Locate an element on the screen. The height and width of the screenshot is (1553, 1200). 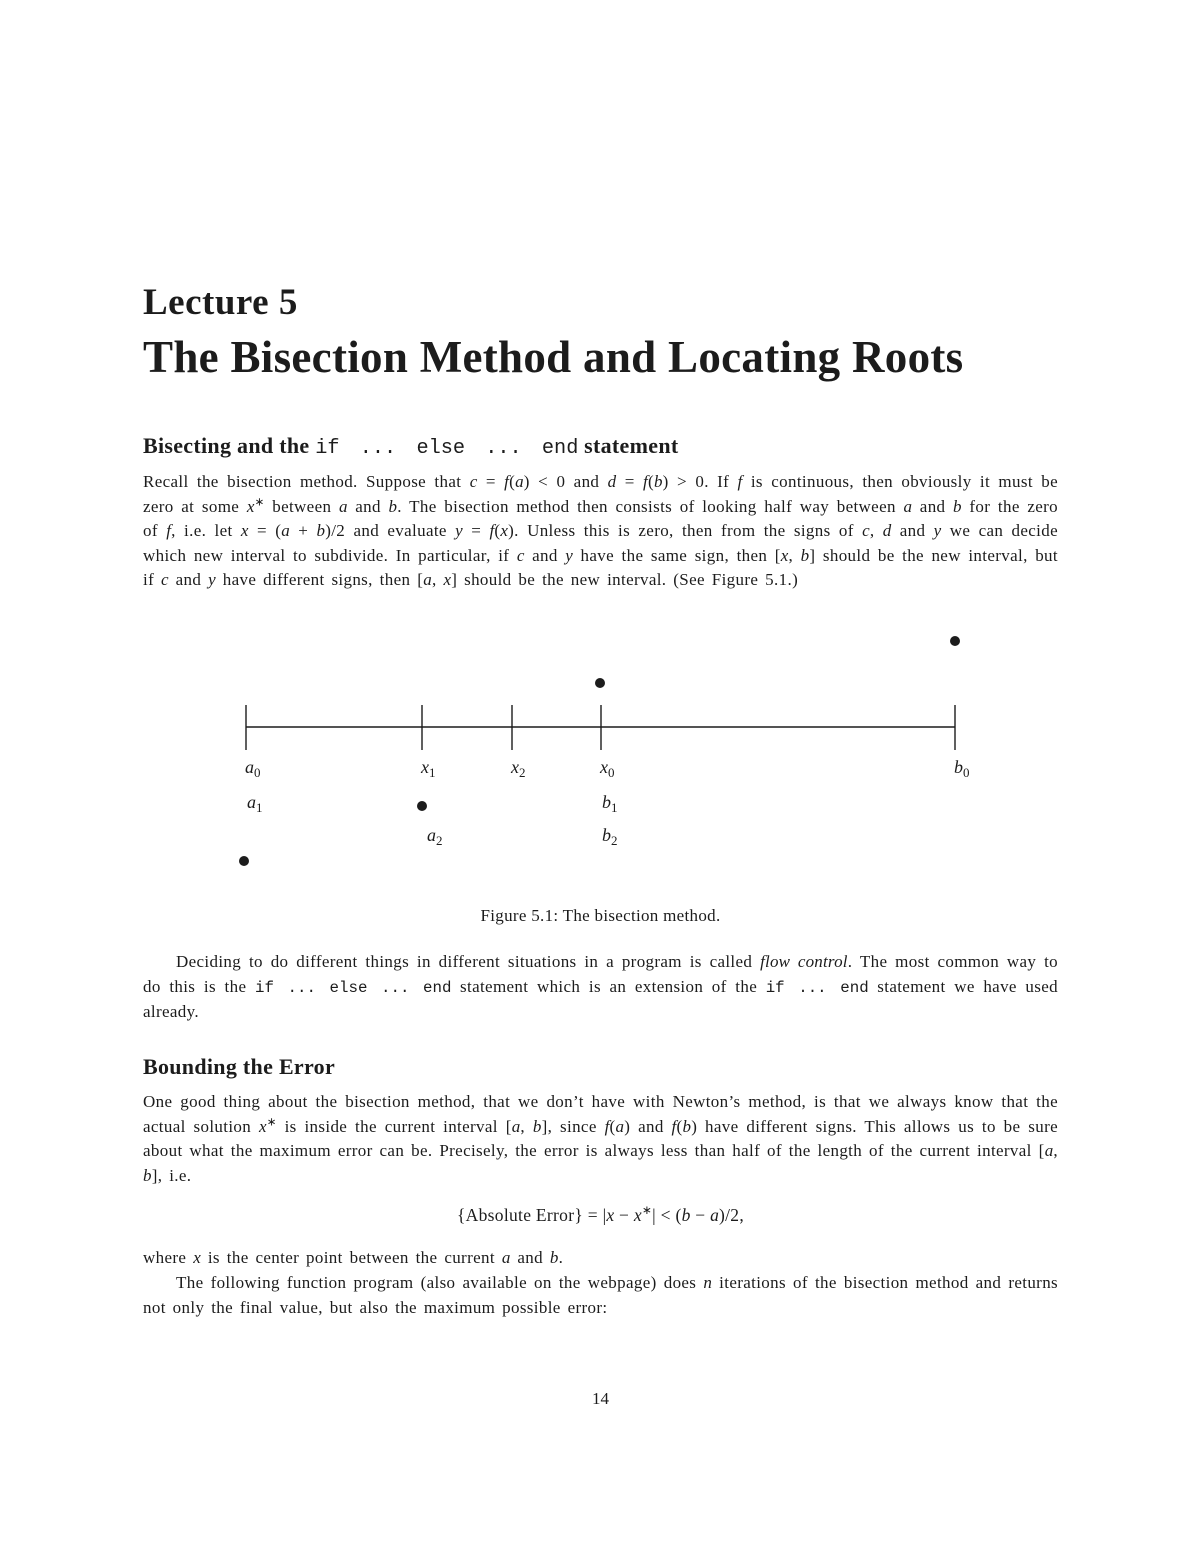
figure-interval-label: b2 is located at coordinates (610, 836).